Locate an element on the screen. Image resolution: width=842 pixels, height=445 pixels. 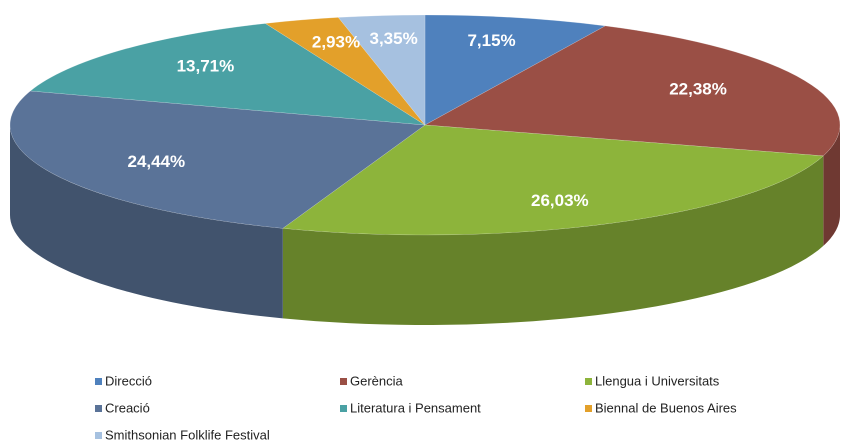
legend-label: Gerència is located at coordinates (377, 380).